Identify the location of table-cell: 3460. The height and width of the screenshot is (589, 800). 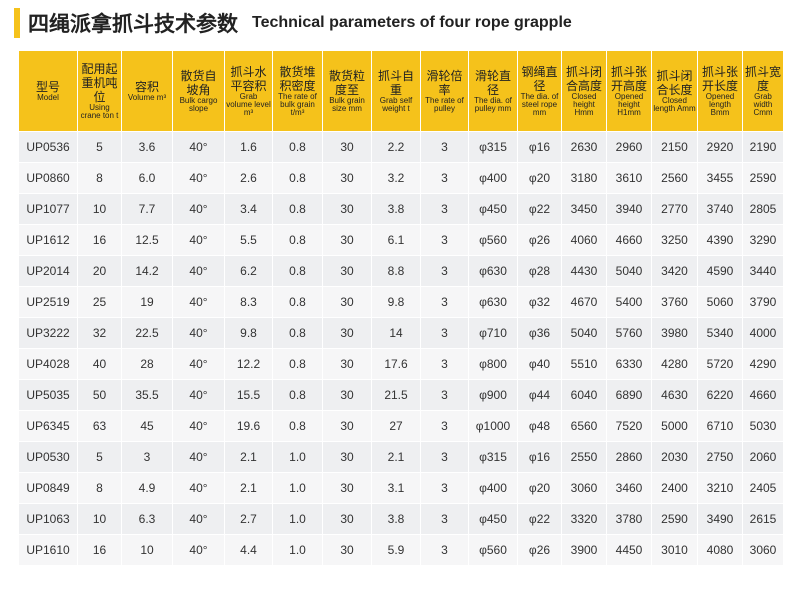
(629, 488).